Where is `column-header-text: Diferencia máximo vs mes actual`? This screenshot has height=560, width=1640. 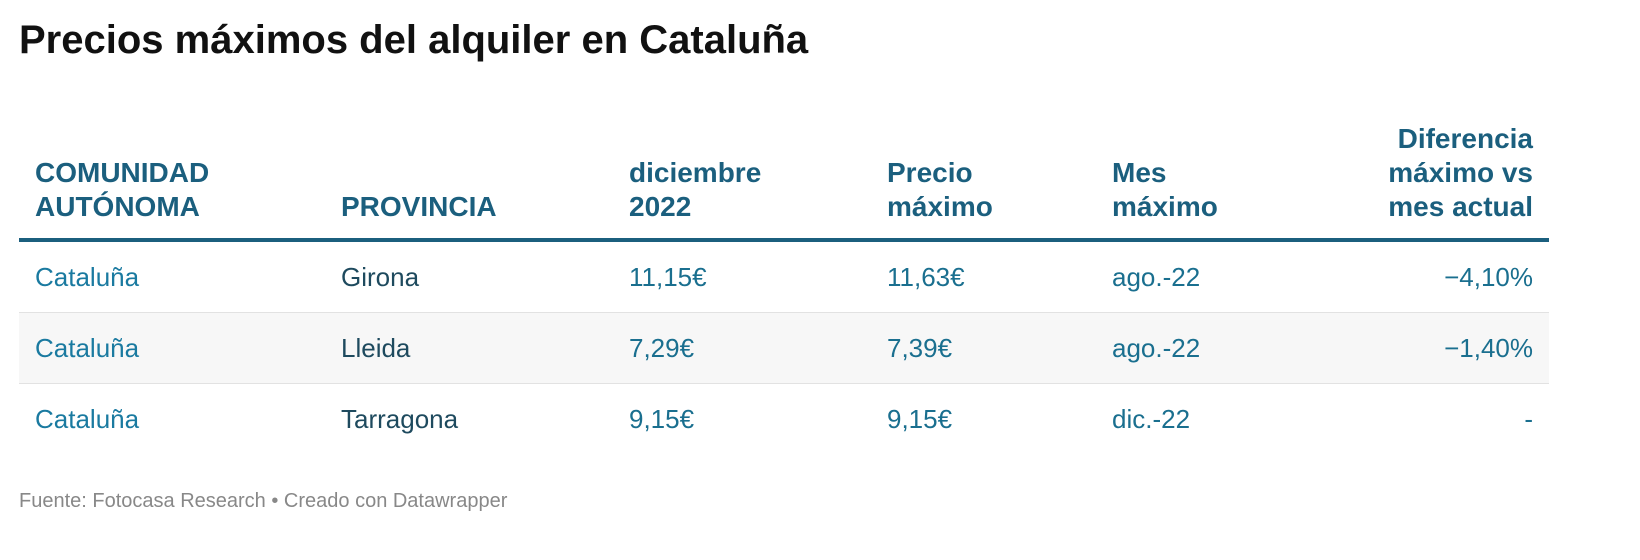 column-header-text: Diferencia máximo vs mes actual is located at coordinates (1460, 172).